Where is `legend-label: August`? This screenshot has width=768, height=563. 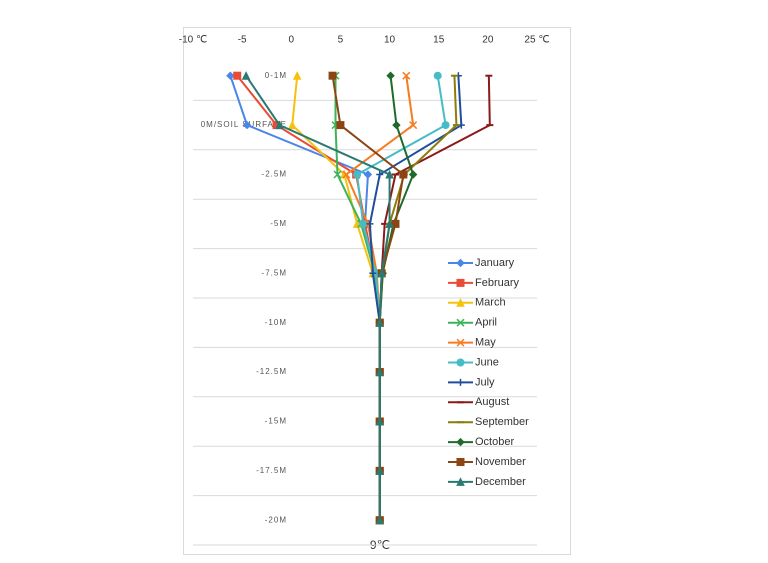 legend-label: August is located at coordinates (492, 402).